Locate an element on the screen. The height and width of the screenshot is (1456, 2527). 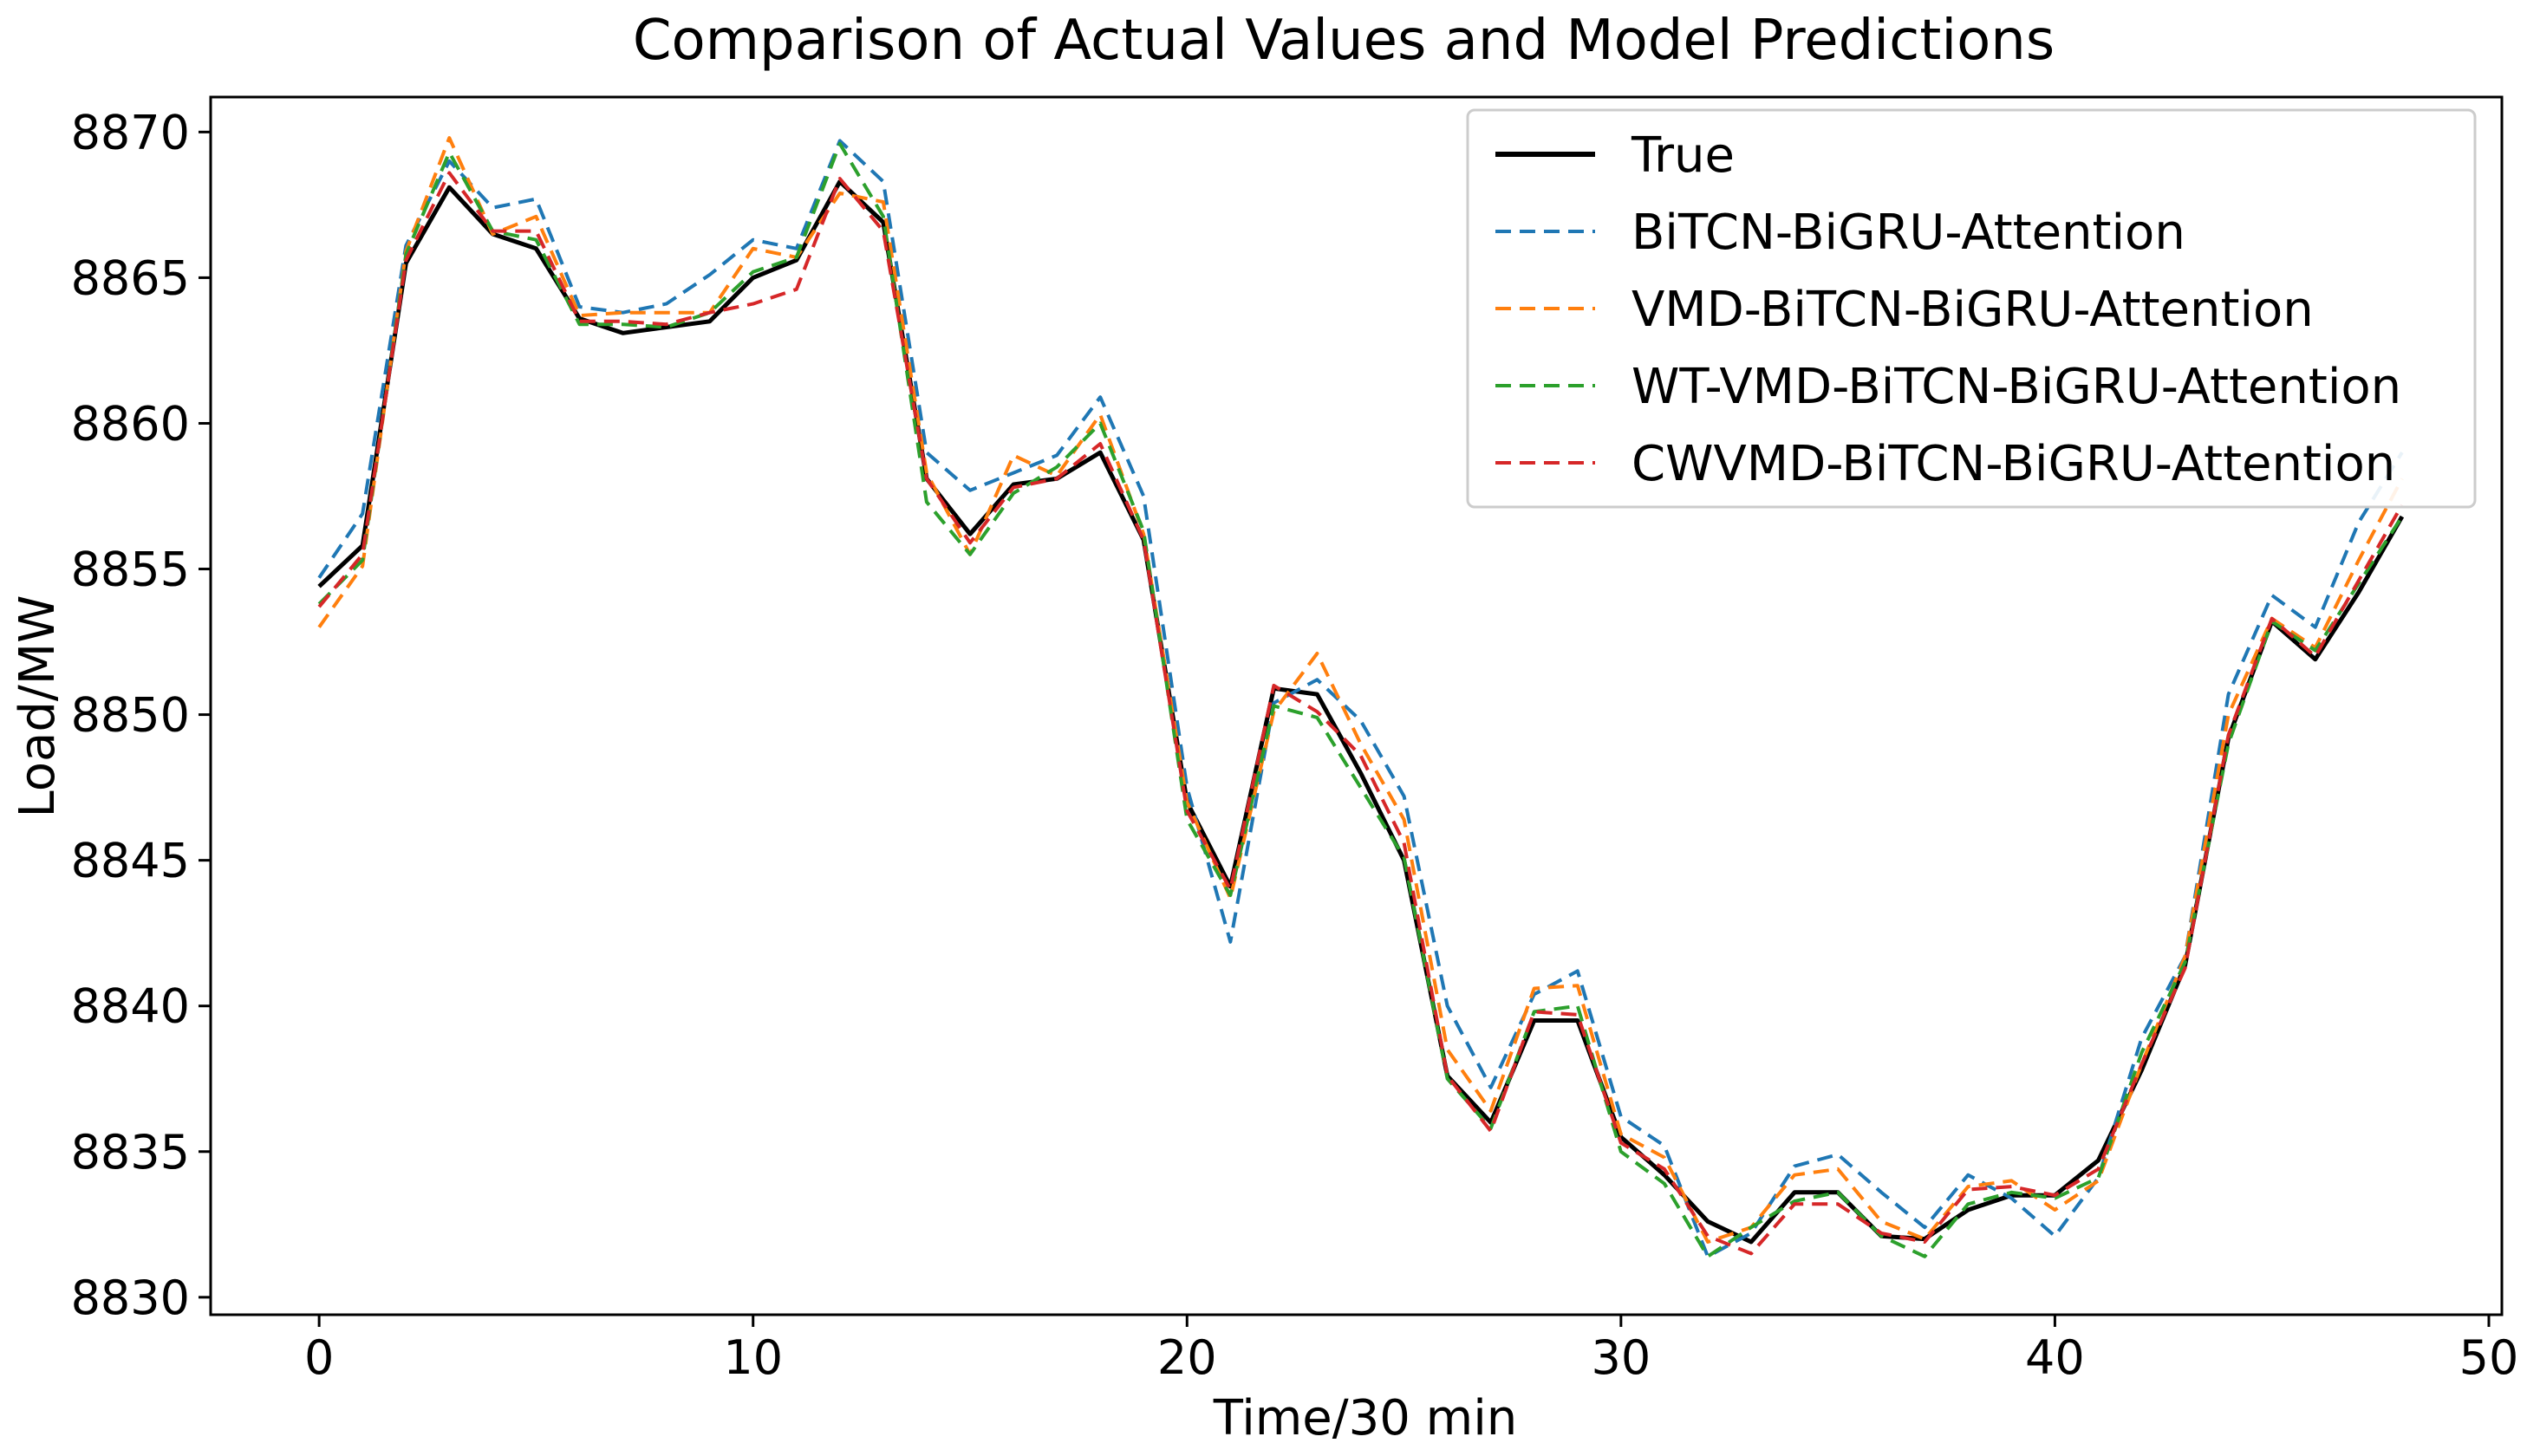
legend-label: VMD-BiTCN-BiGRU-Attention is located at coordinates (1972, 310).